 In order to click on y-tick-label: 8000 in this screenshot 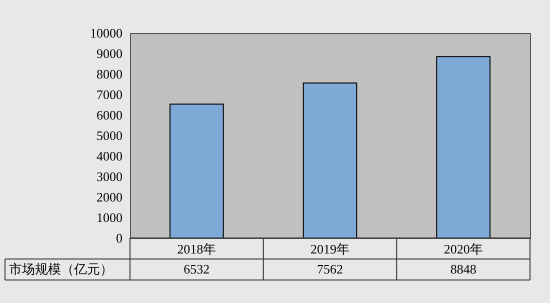, I will do `click(109, 74)`.